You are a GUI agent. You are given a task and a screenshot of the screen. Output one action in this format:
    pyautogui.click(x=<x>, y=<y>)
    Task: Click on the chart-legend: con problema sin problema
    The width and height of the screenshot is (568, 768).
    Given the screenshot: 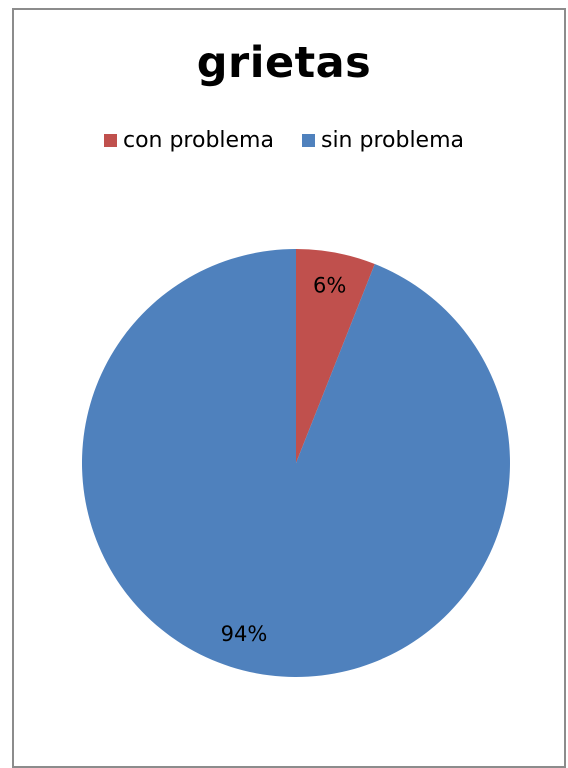 What is the action you would take?
    pyautogui.click(x=284, y=140)
    